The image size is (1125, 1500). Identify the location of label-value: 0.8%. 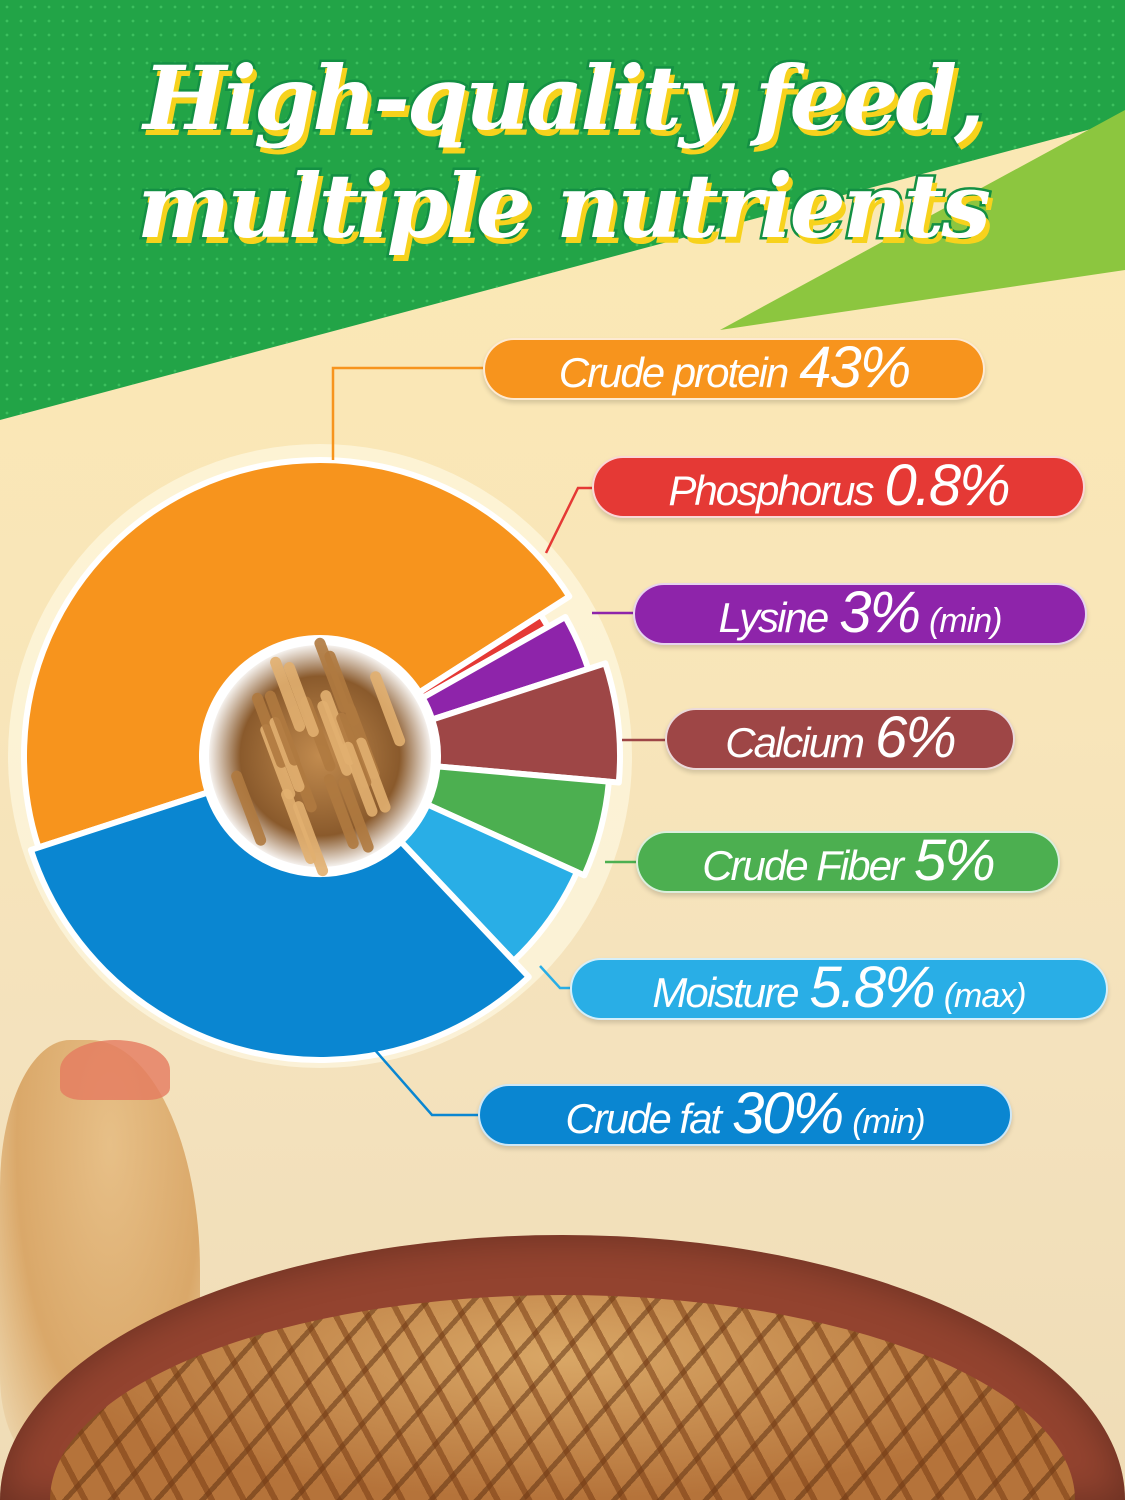
(947, 485).